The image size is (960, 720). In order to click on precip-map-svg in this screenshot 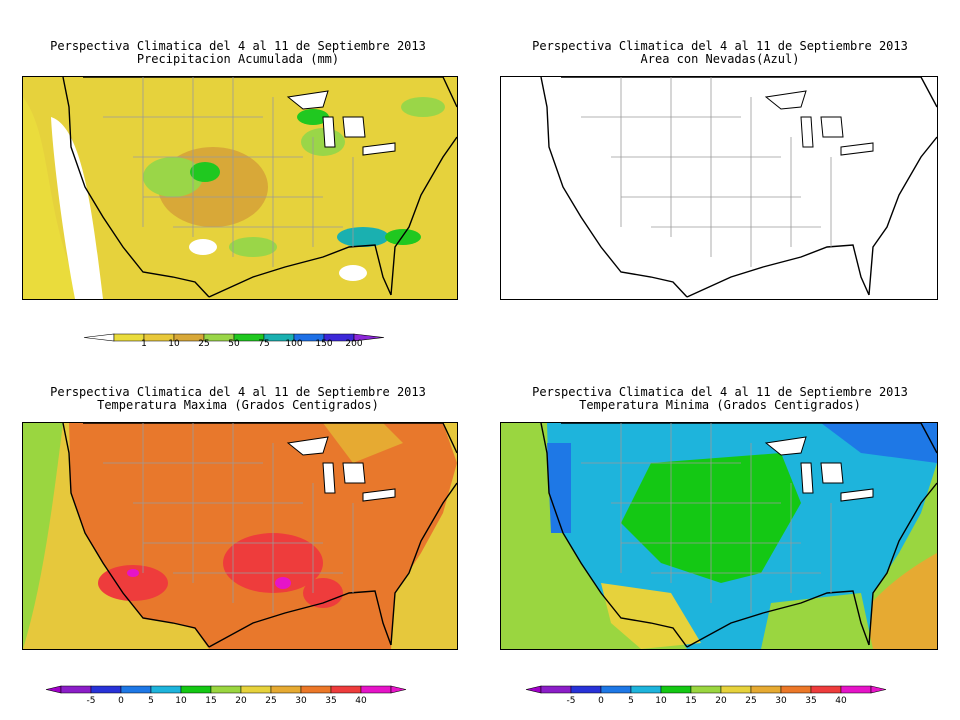, I will do `click(240, 188)`.